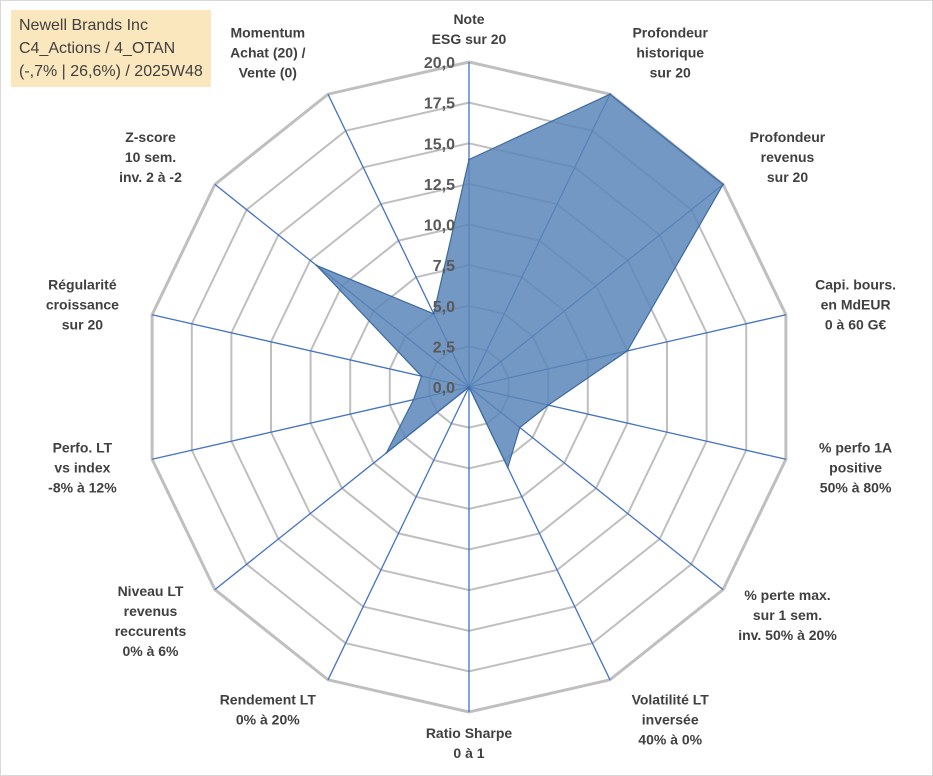 The image size is (933, 776). Describe the element at coordinates (787, 635) in the screenshot. I see `axis-label-5-line-2: inv. 50% à 20%` at that location.